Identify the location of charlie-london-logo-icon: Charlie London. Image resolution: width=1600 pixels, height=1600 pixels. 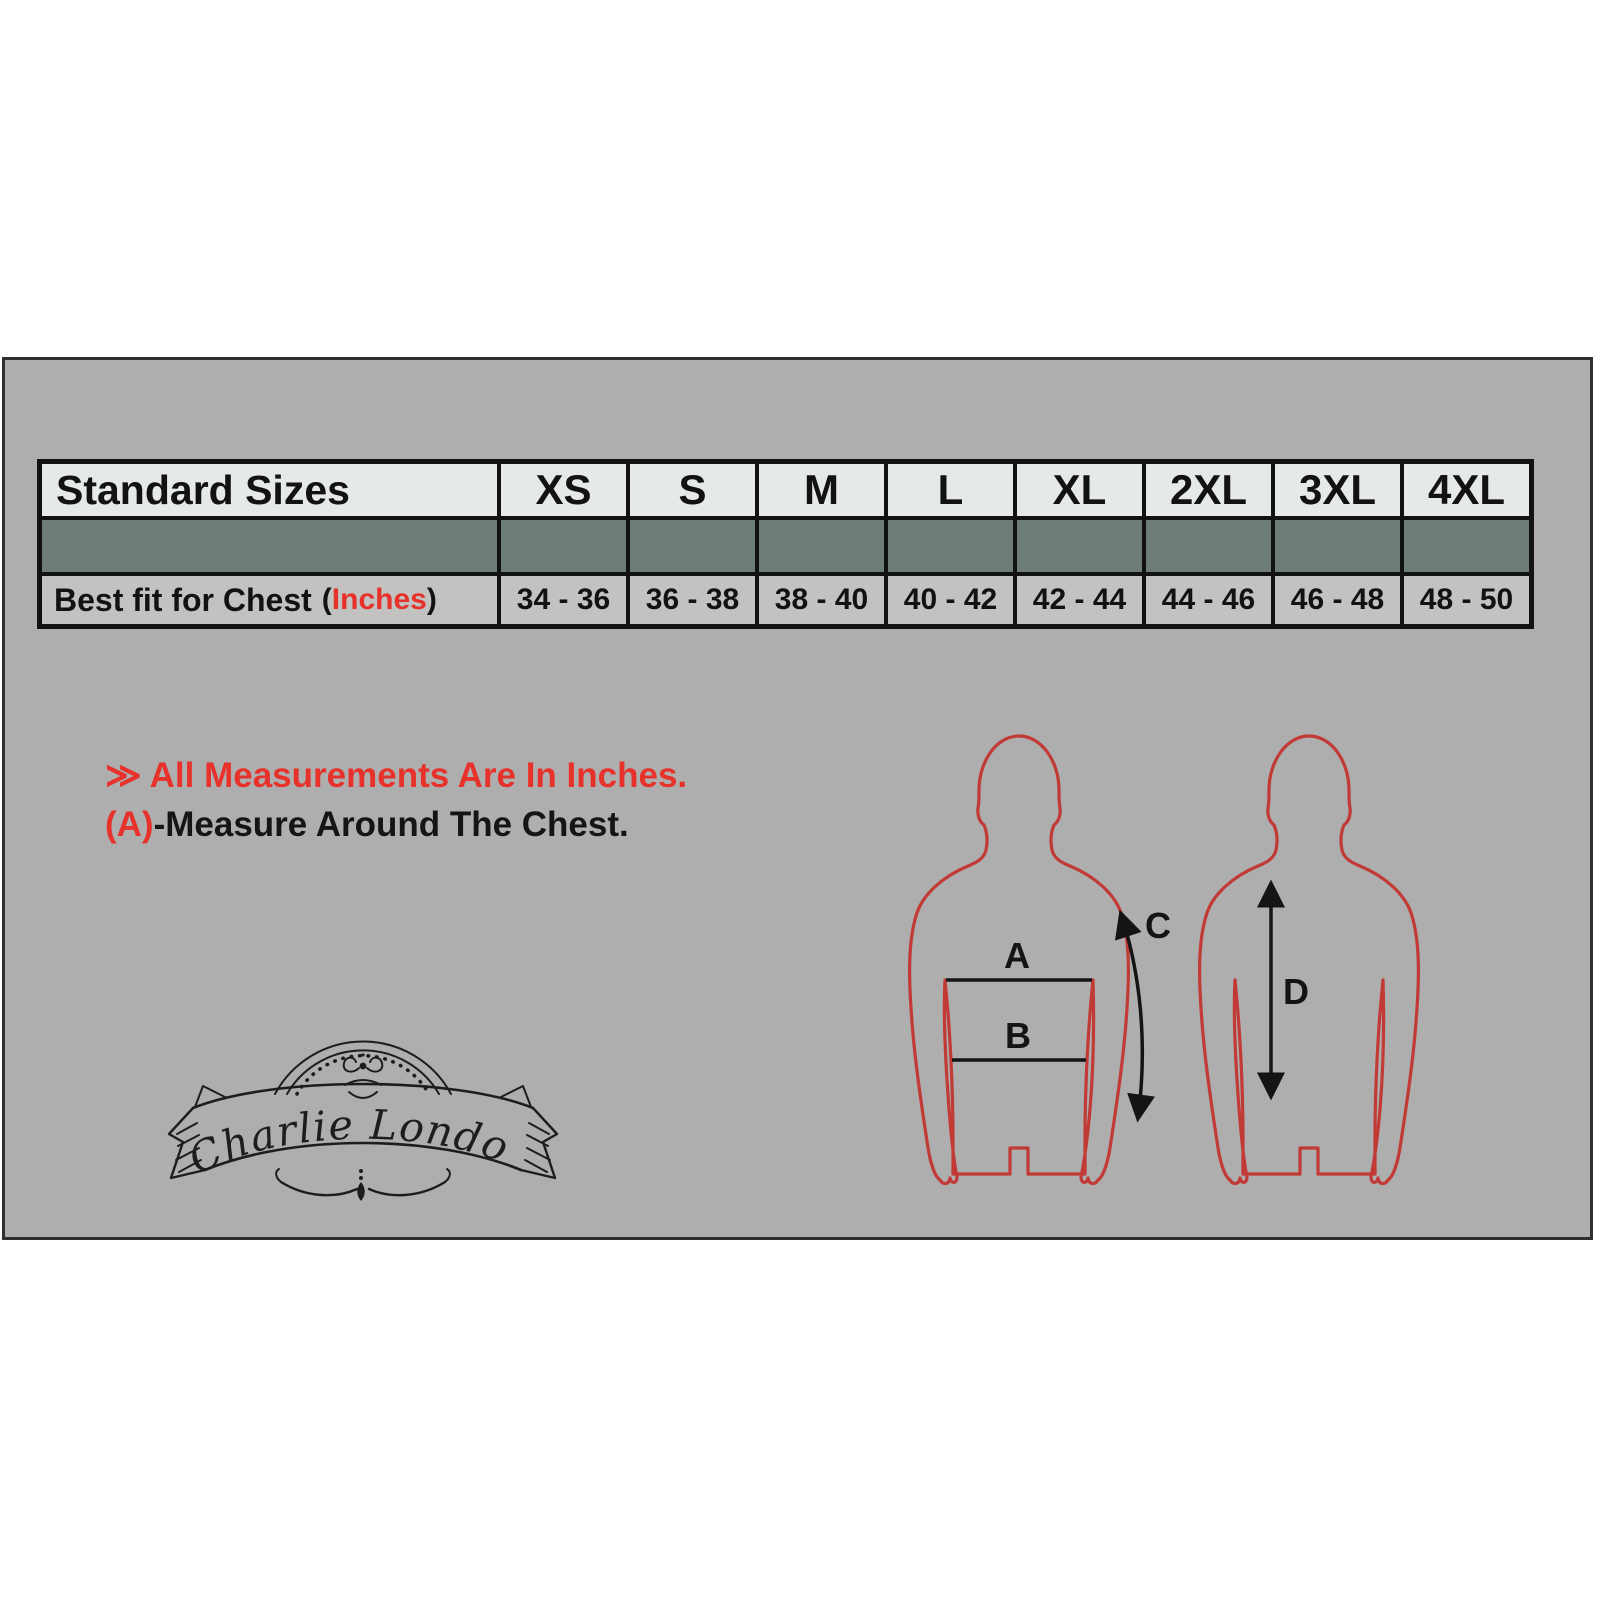
(361, 1115).